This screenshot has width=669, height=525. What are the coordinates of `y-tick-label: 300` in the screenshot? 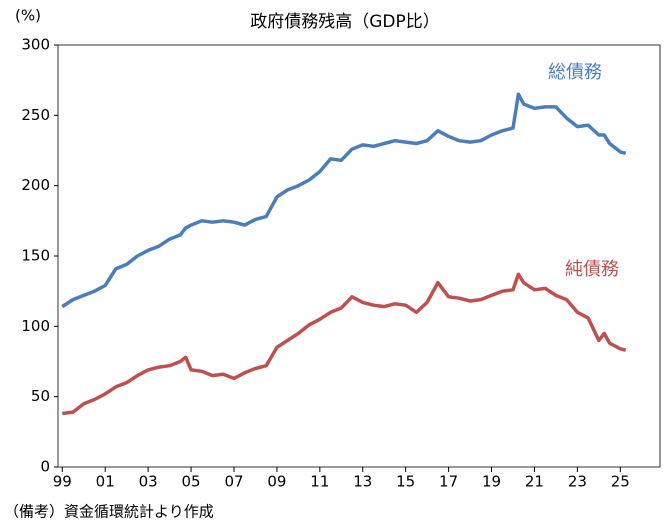 It's located at (35, 45).